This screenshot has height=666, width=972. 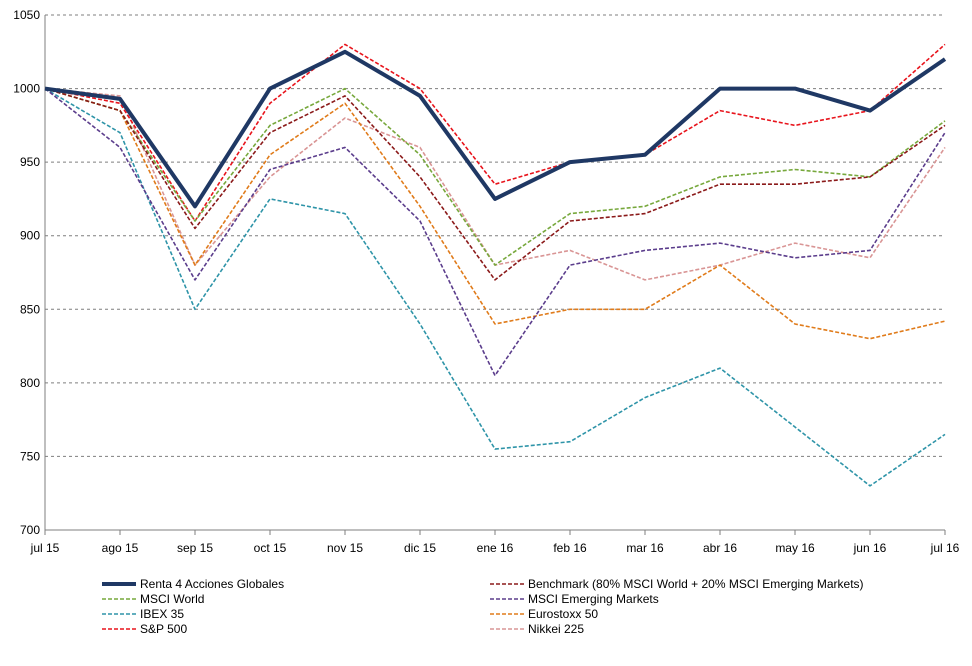 I want to click on y-tick-label: 1050, so click(x=26, y=15).